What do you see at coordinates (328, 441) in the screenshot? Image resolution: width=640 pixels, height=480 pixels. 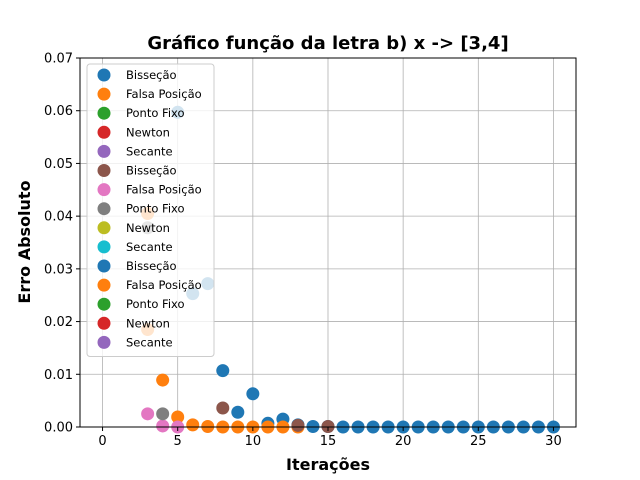 I see `x-tick-label: 15` at bounding box center [328, 441].